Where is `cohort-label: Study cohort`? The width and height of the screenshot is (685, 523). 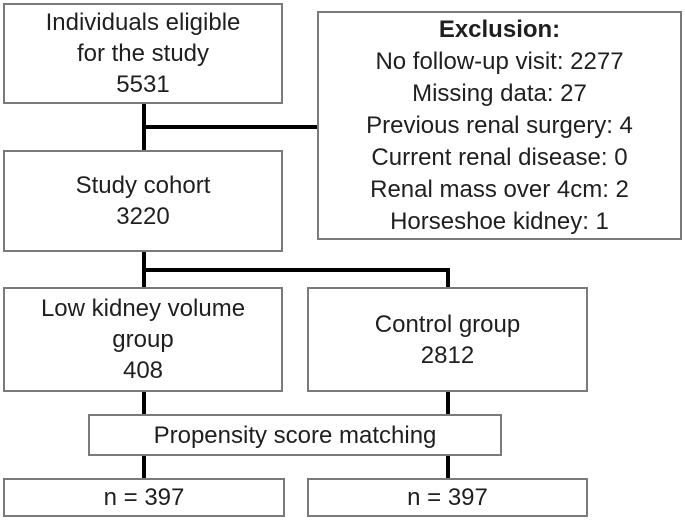
cohort-label: Study cohort is located at coordinates (143, 185).